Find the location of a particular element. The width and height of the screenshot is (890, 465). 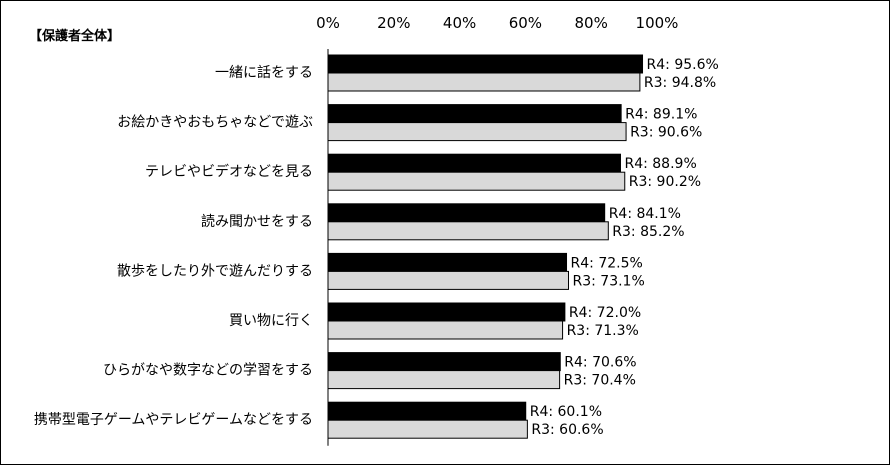

category-group: 携帯型電子ゲームやテレビゲームなどをする R4: 60.1% R3: 60.6% is located at coordinates (319, 420).